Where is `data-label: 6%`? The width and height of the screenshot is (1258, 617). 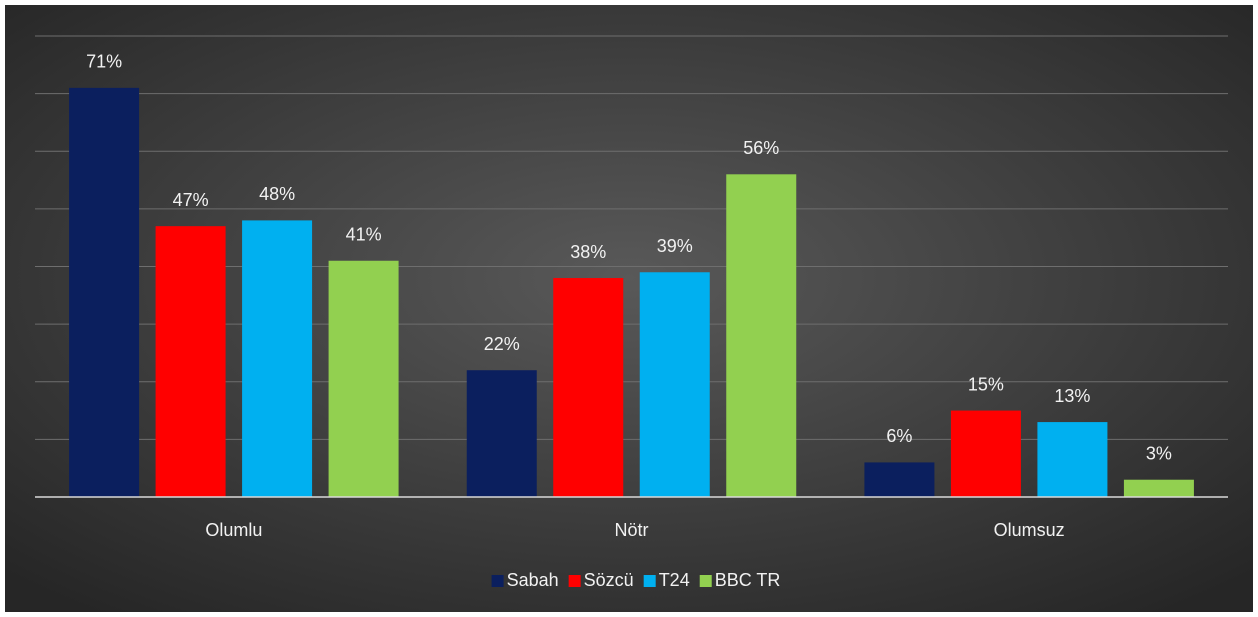 data-label: 6% is located at coordinates (899, 436).